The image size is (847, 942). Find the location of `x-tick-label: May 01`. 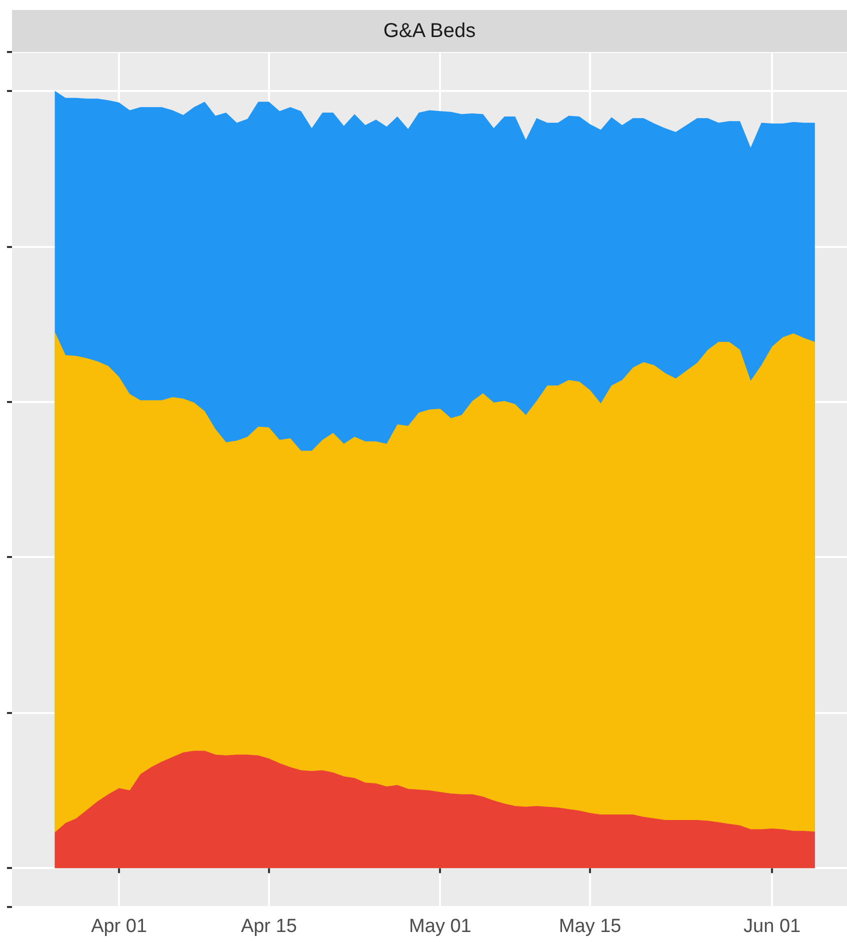

x-tick-label: May 01 is located at coordinates (440, 926).